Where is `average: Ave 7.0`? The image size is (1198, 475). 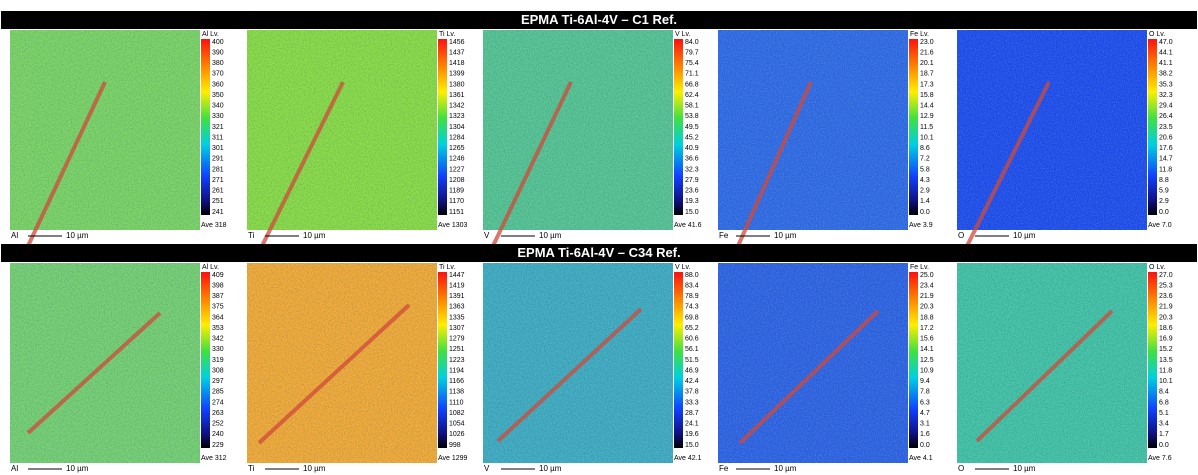 average: Ave 7.0 is located at coordinates (1160, 225).